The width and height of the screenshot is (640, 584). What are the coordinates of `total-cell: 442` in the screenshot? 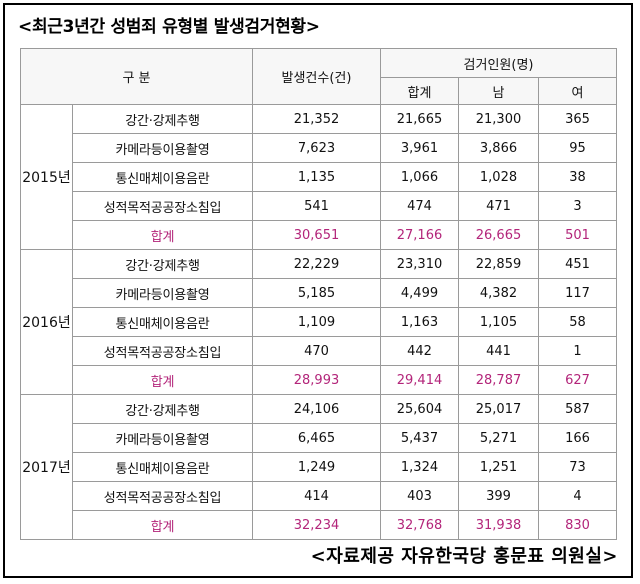 It's located at (419, 351).